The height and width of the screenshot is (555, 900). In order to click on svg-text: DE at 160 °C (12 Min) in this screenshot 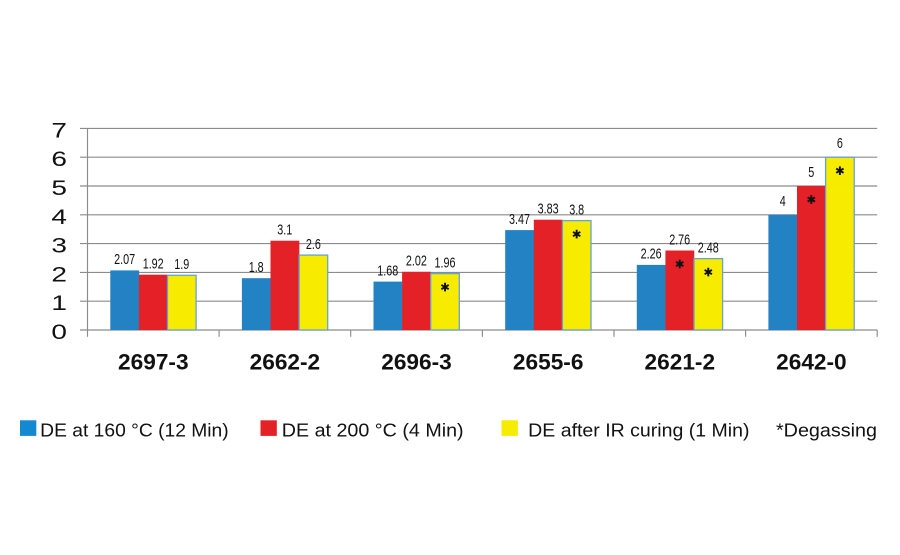, I will do `click(134, 430)`.